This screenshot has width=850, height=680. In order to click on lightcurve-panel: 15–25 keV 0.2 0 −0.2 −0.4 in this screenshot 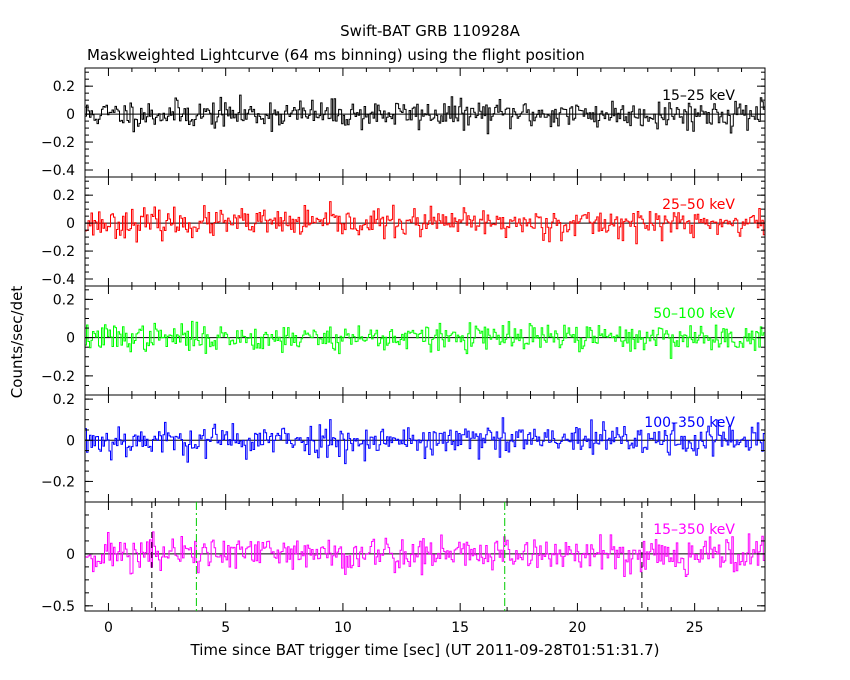, I will do `click(403, 123)`.